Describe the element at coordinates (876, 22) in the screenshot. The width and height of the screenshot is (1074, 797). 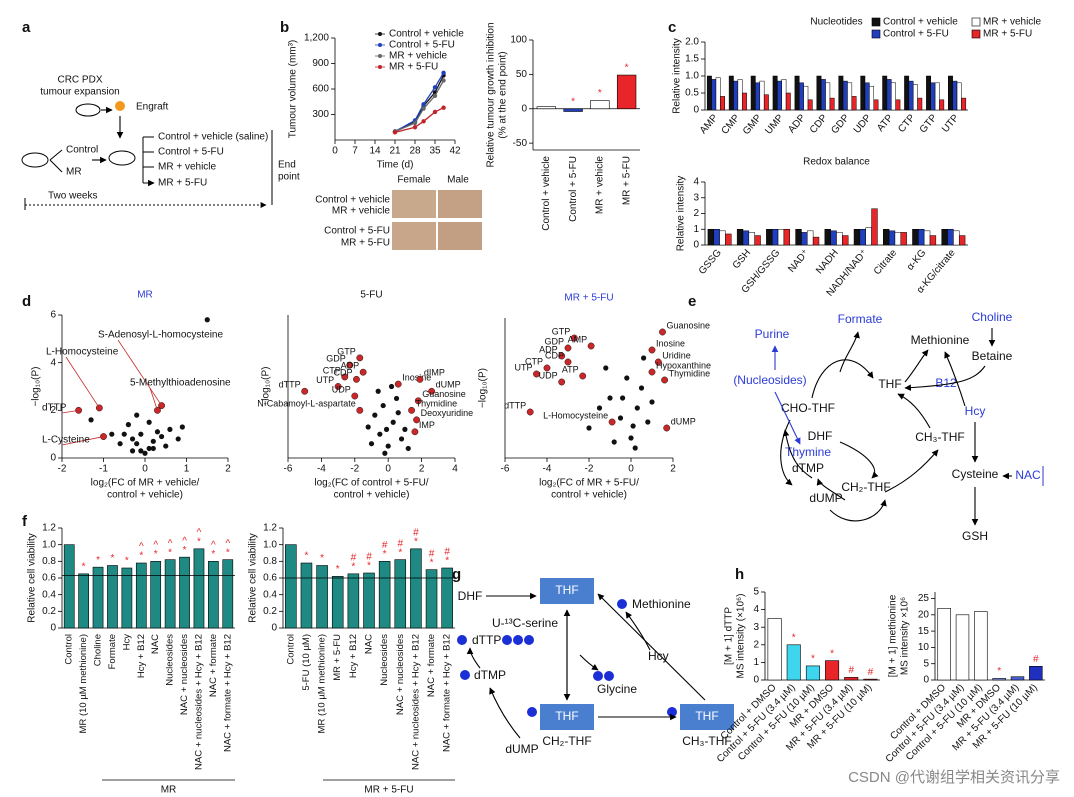
I see `legend-swatch` at that location.